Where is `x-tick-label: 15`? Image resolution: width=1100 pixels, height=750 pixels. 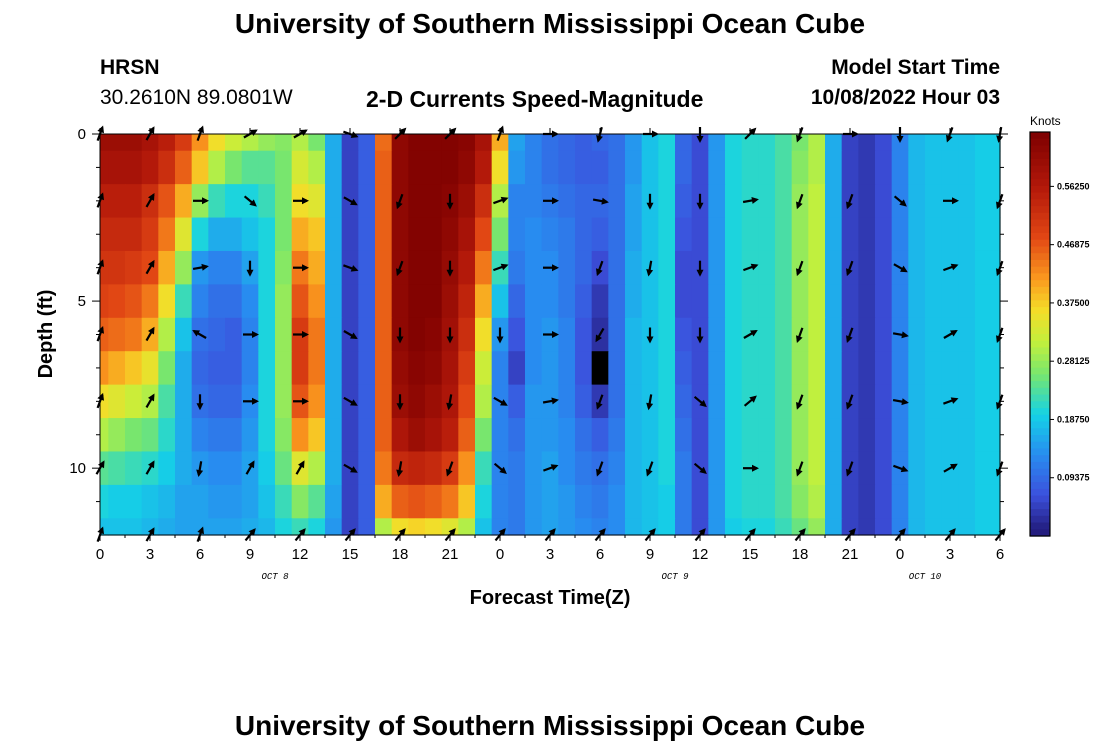
x-tick-label: 15 is located at coordinates (350, 554).